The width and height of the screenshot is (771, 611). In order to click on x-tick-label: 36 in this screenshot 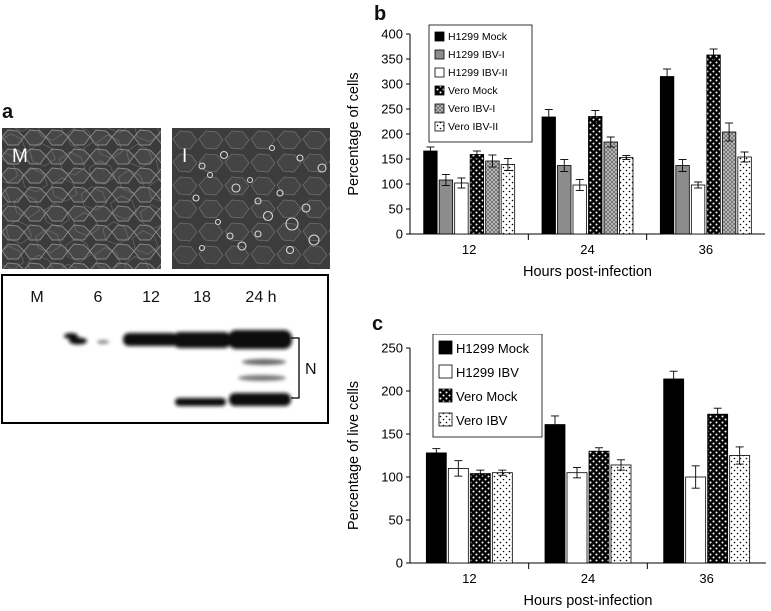, I will do `click(706, 249)`.